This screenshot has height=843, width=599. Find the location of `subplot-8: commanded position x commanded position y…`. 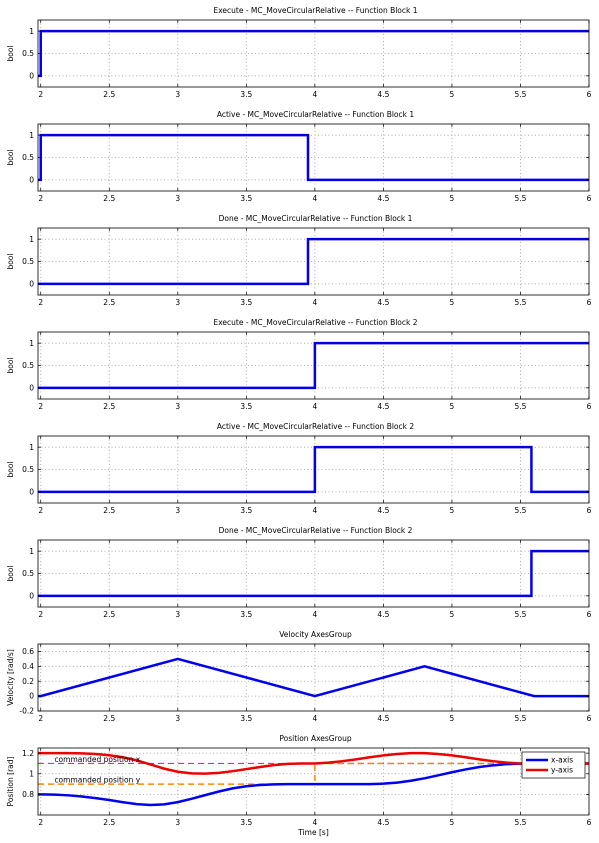

subplot-8: commanded position x commanded position y… is located at coordinates (299, 785).